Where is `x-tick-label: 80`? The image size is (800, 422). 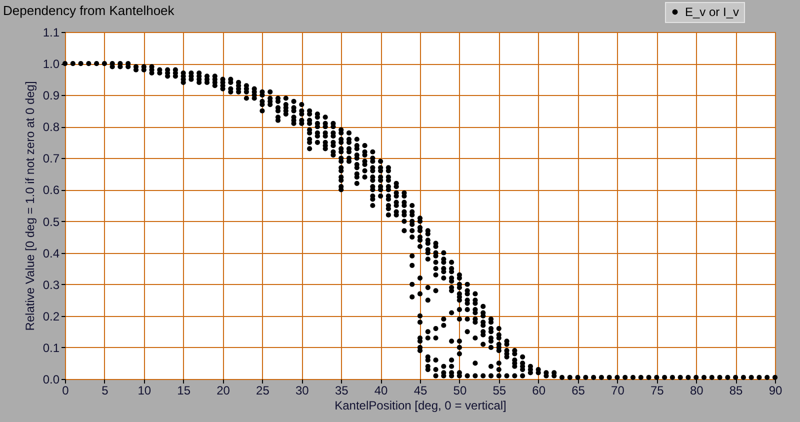 x-tick-label: 80 is located at coordinates (697, 391).